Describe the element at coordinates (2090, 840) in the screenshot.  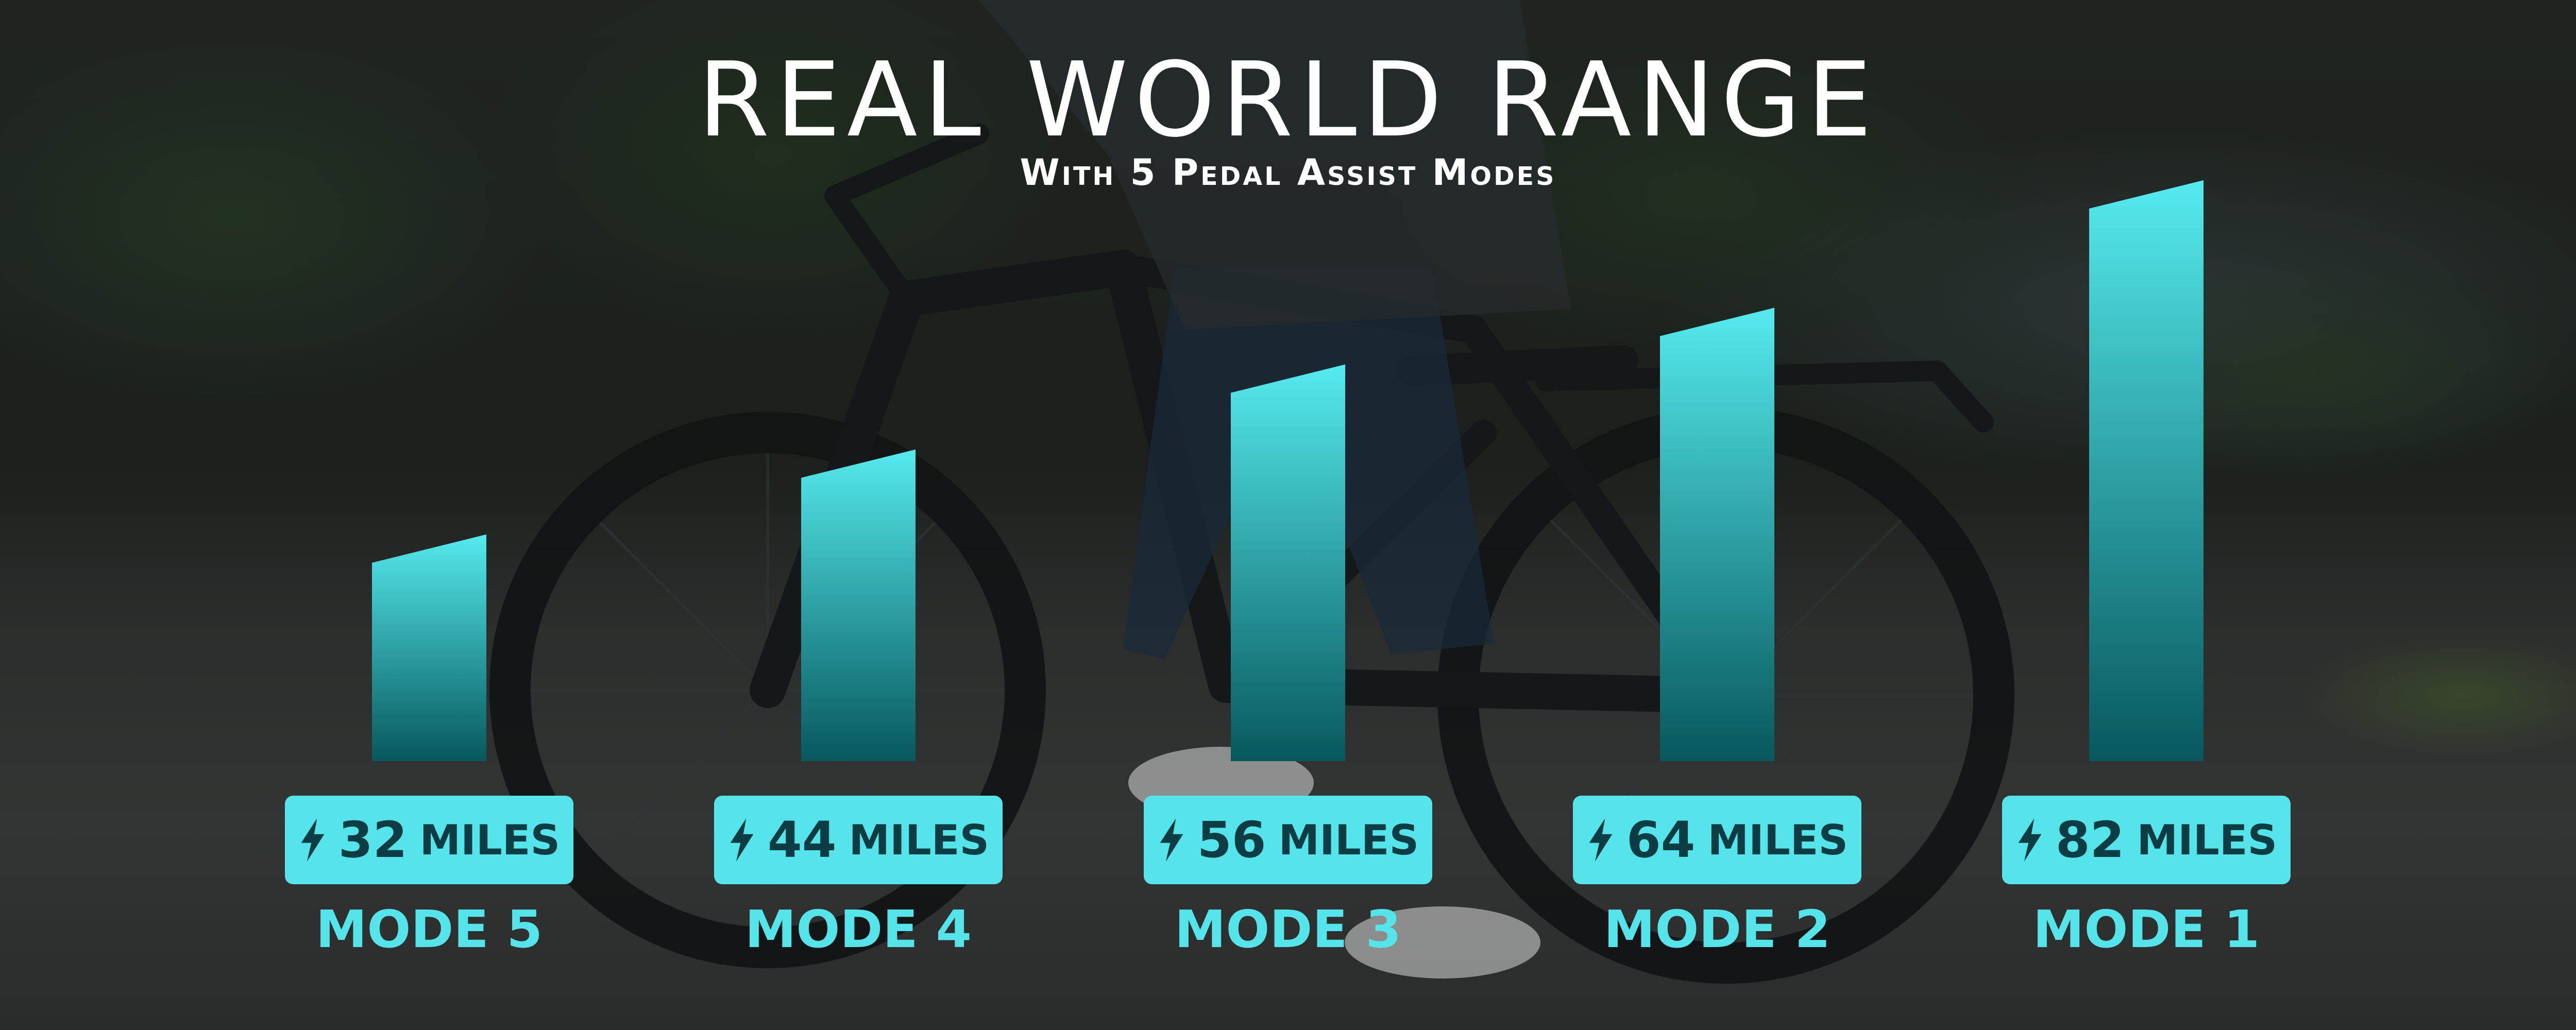
I see `range-value: 82` at that location.